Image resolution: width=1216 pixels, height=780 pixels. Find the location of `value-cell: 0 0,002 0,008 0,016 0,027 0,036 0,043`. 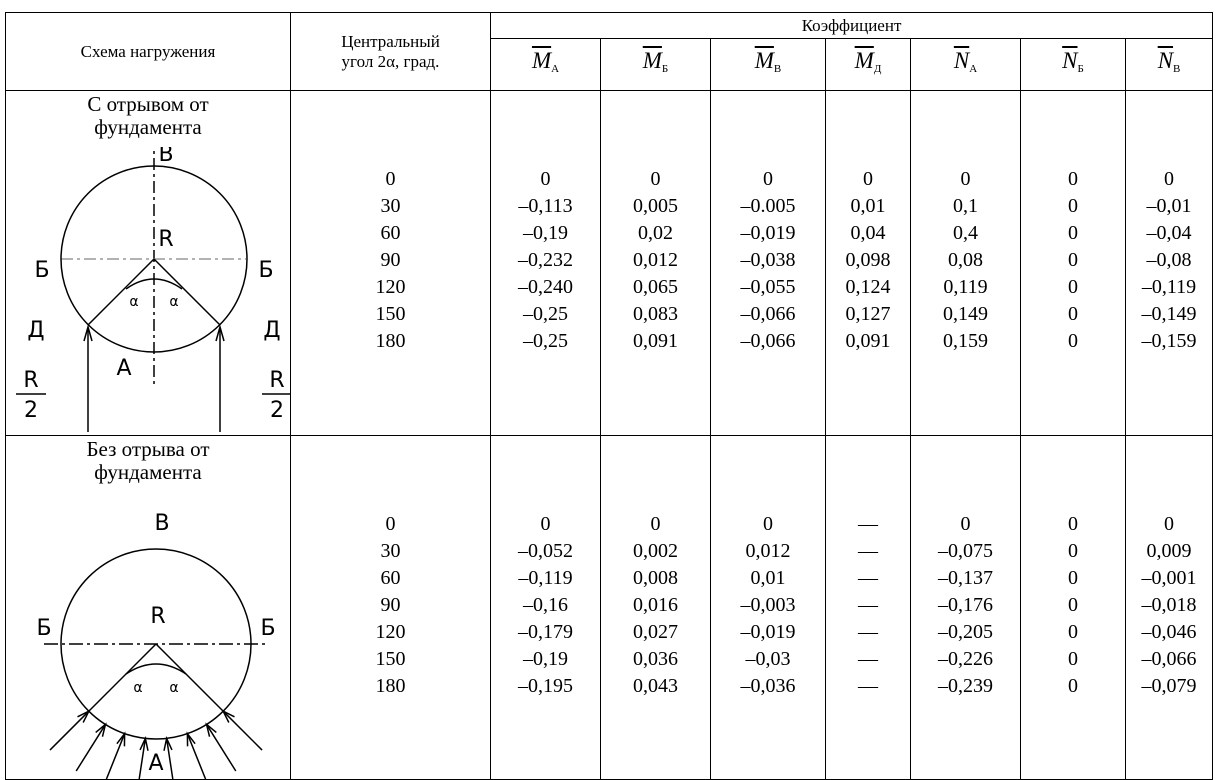

value-cell: 0 0,002 0,008 0,016 0,027 0,036 0,043 is located at coordinates (655, 607).